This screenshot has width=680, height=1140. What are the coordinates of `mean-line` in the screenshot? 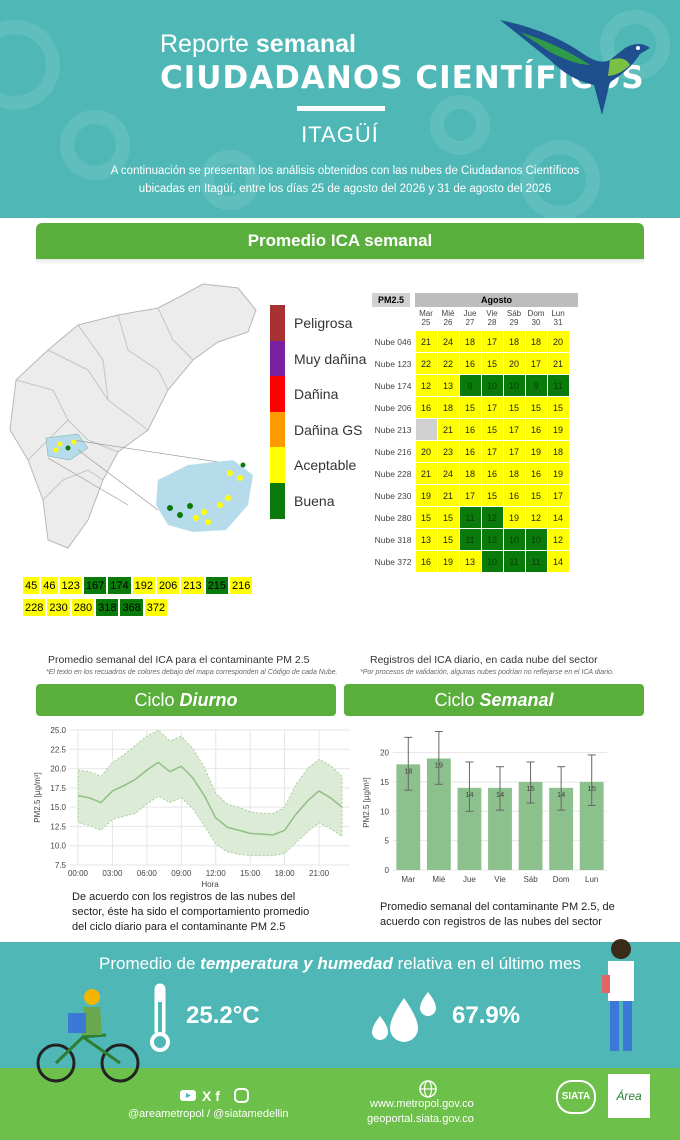 It's located at (210, 798).